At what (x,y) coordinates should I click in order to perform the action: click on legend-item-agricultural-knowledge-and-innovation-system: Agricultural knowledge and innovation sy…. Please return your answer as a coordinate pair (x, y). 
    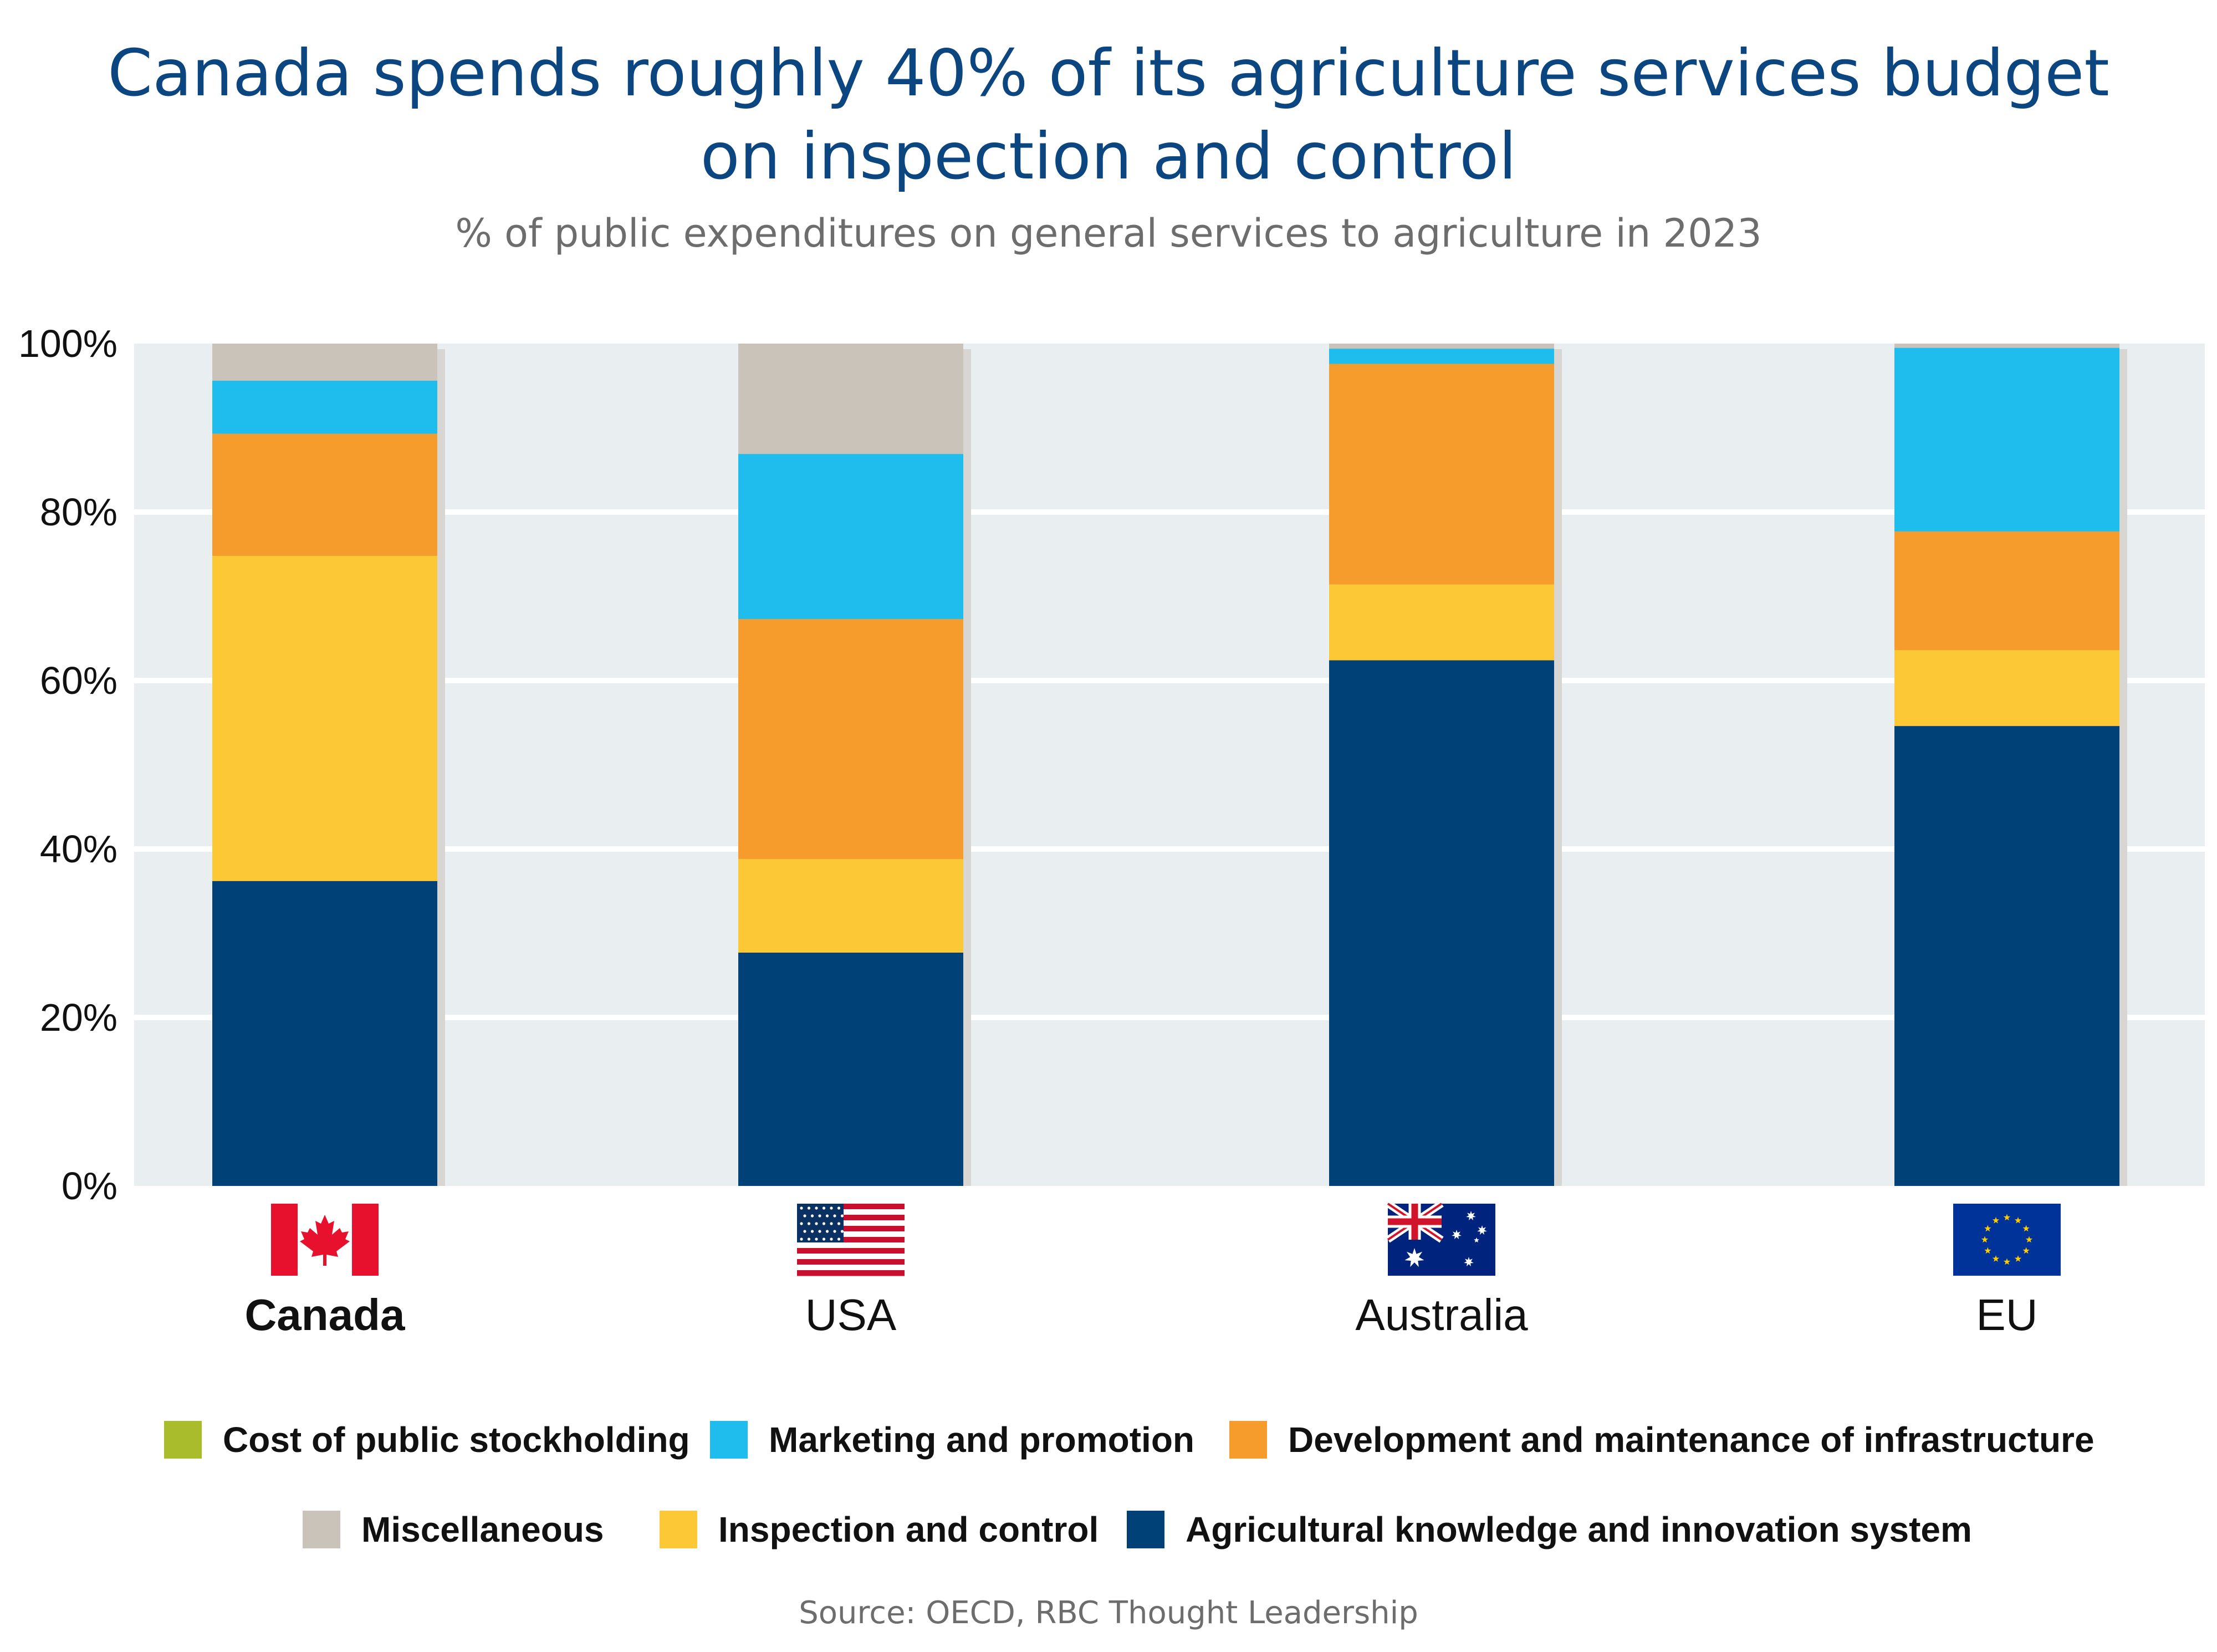
    Looking at the image, I should click on (1549, 1530).